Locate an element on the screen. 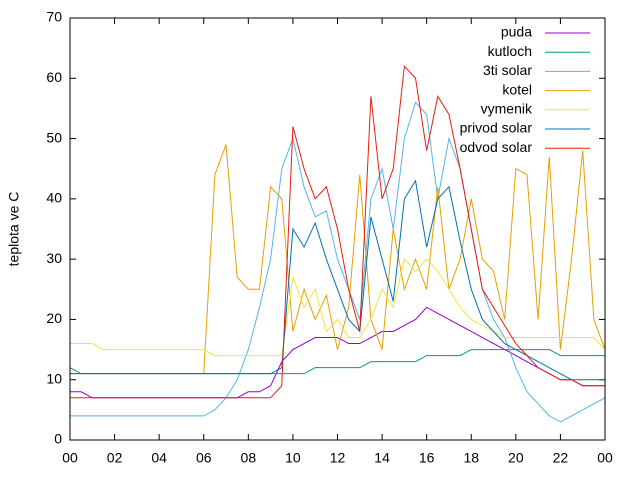 The image size is (640, 480). x-tick-label: 14 is located at coordinates (382, 458).